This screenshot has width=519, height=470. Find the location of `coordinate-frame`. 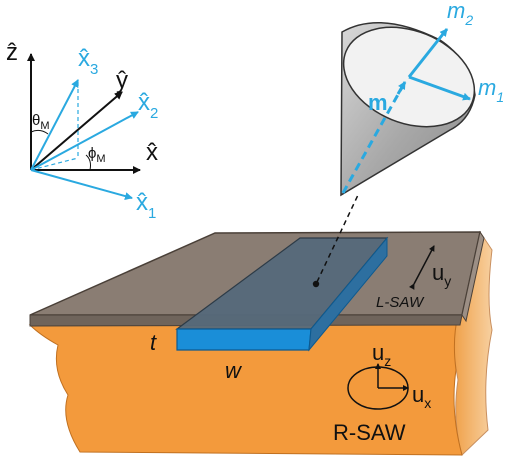

coordinate-frame is located at coordinates (84, 126).